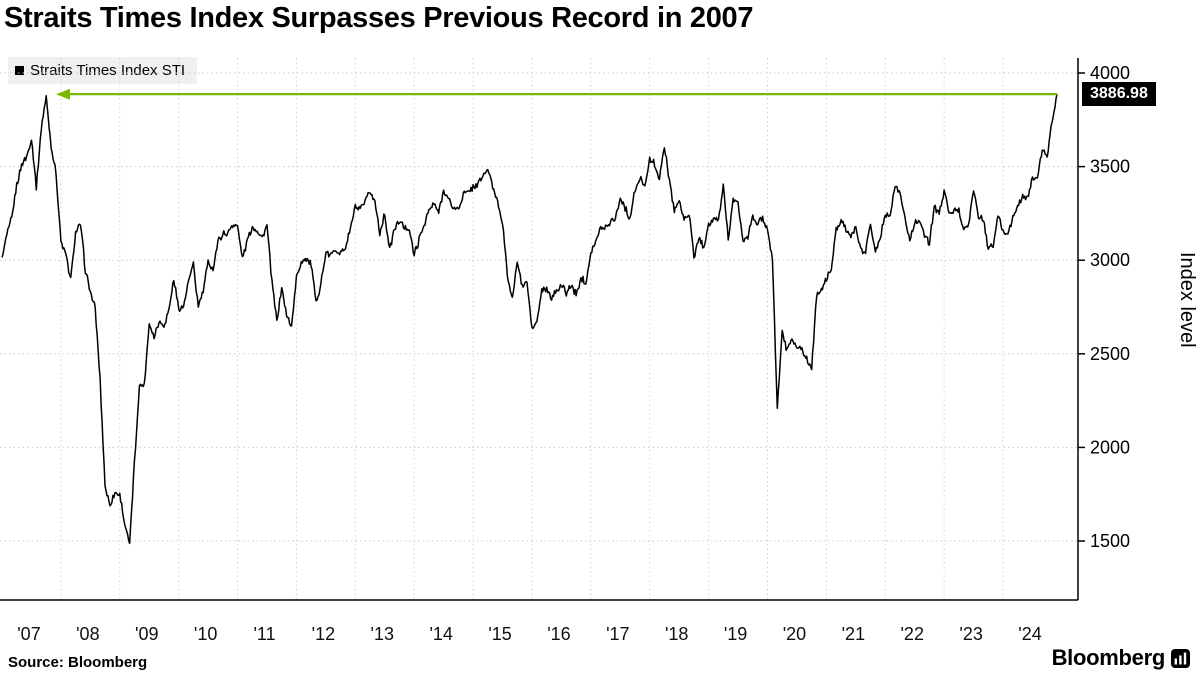 The image size is (1200, 675). Describe the element at coordinates (323, 634) in the screenshot. I see `x-tick-label: '12` at that location.